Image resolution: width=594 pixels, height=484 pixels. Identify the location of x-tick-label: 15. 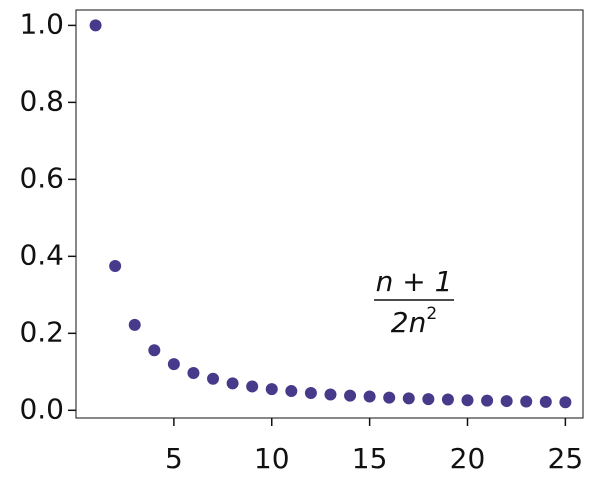
(370, 458).